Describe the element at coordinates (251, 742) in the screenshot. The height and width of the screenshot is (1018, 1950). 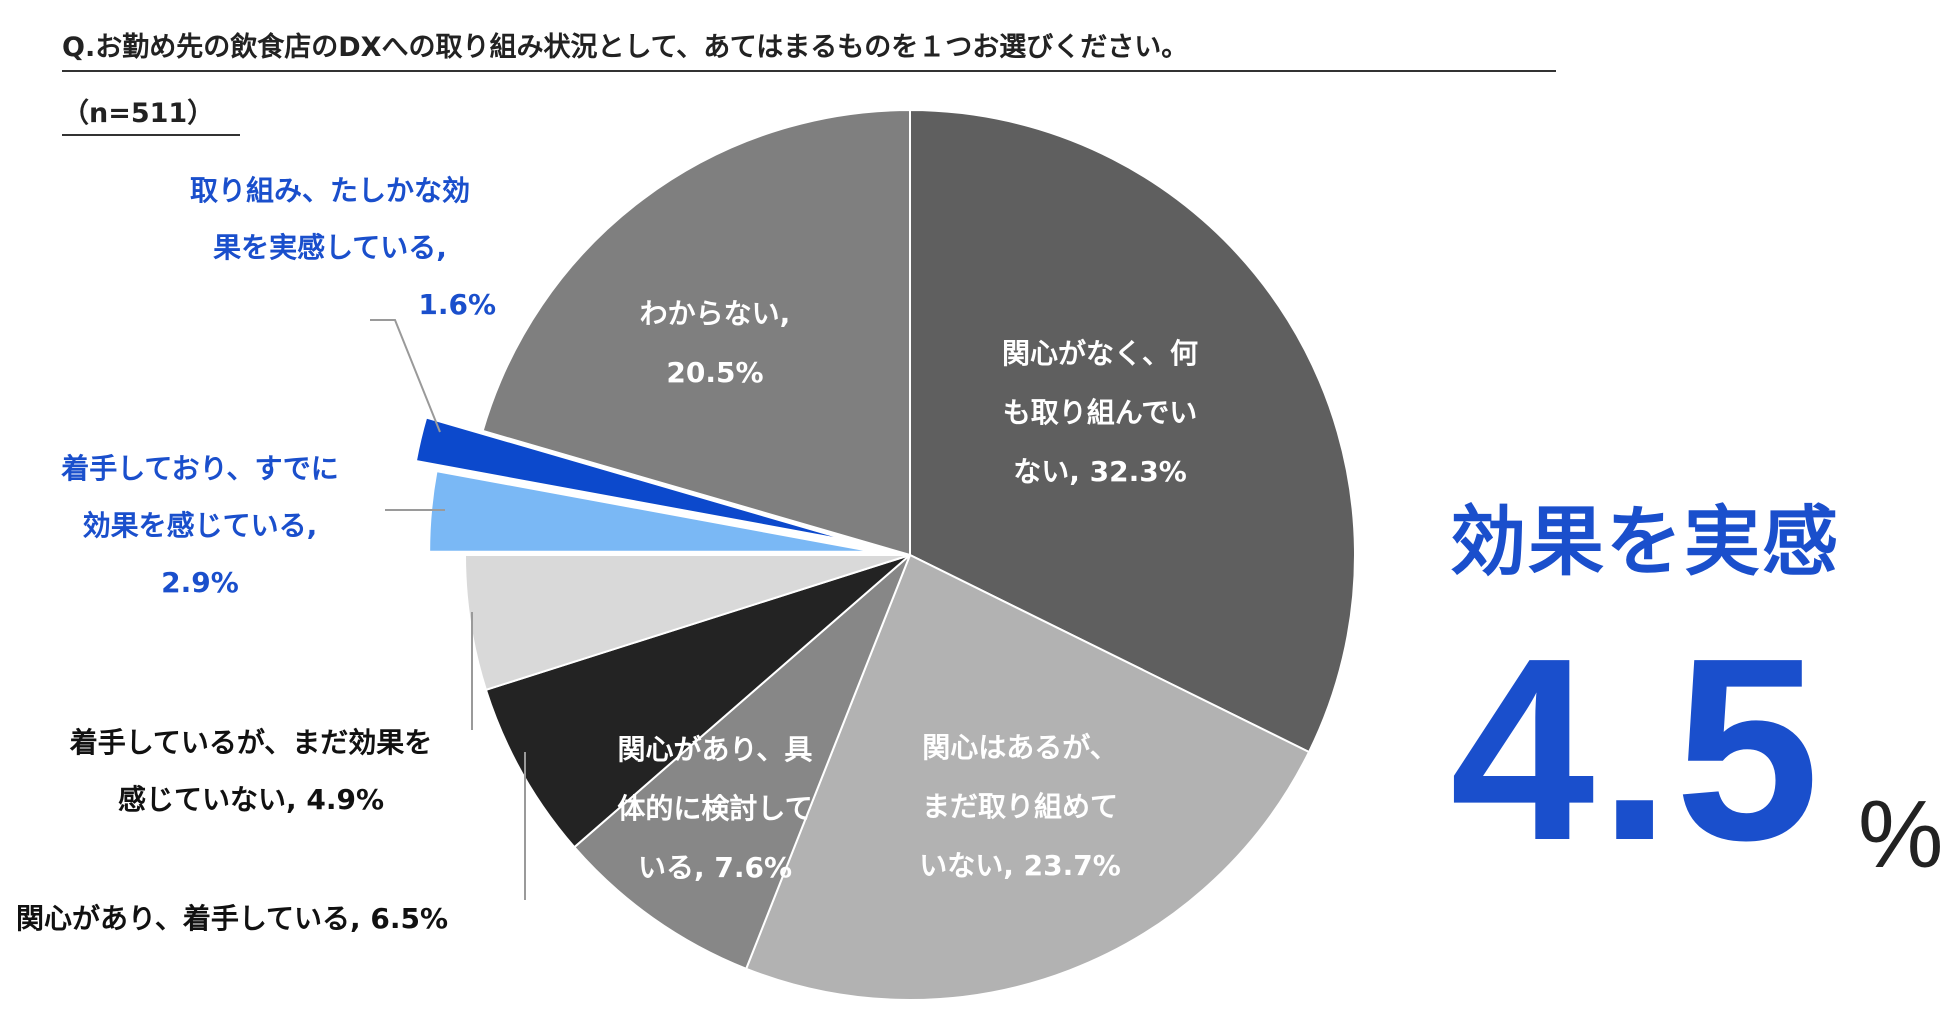
I see `label-started-no-effect-line-1: 着手しているが、まだ効果を` at that location.